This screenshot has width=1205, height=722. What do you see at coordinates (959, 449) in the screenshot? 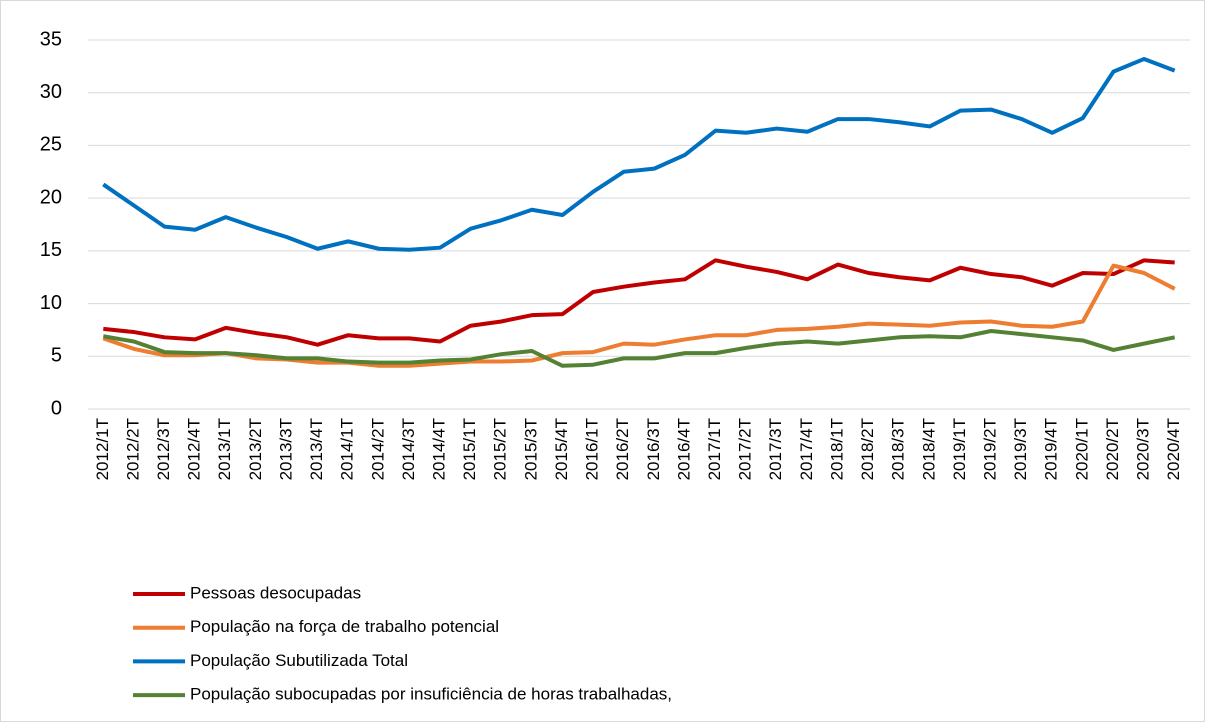
I see `x-tick-label: 2019/1T` at bounding box center [959, 449].